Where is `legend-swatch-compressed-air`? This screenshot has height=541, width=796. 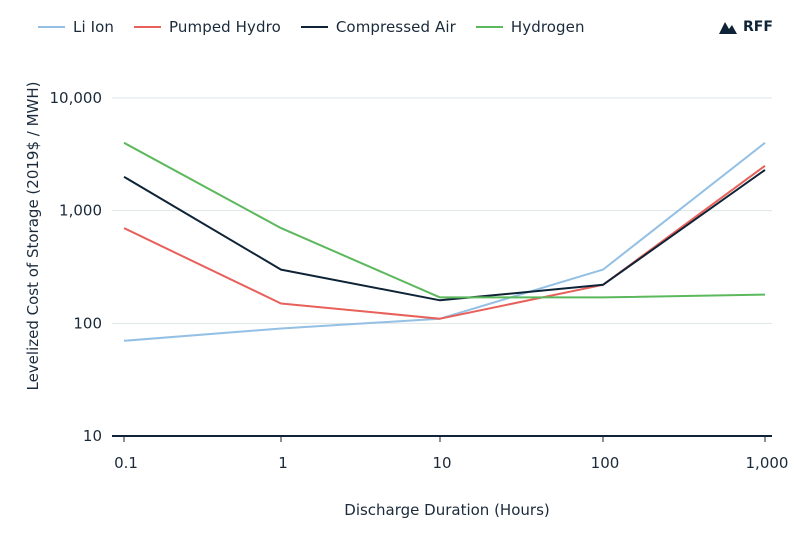 legend-swatch-compressed-air is located at coordinates (314, 27).